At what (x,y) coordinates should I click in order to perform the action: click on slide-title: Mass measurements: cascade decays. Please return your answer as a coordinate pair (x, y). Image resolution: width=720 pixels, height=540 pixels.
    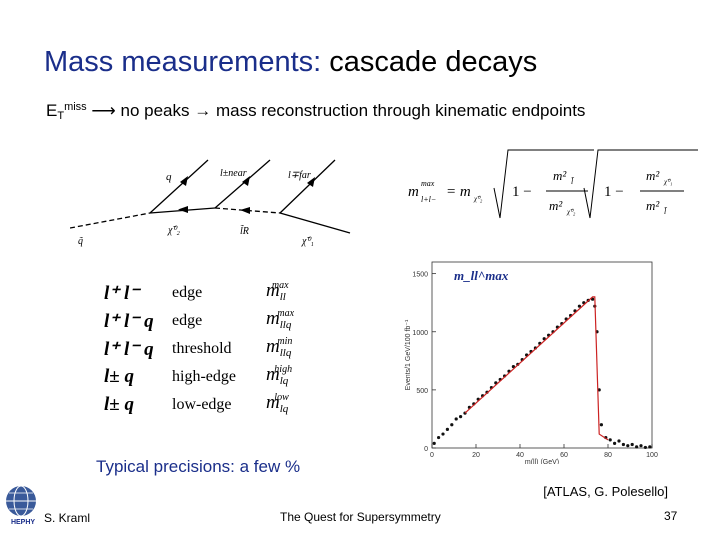
    Looking at the image, I should click on (290, 62).